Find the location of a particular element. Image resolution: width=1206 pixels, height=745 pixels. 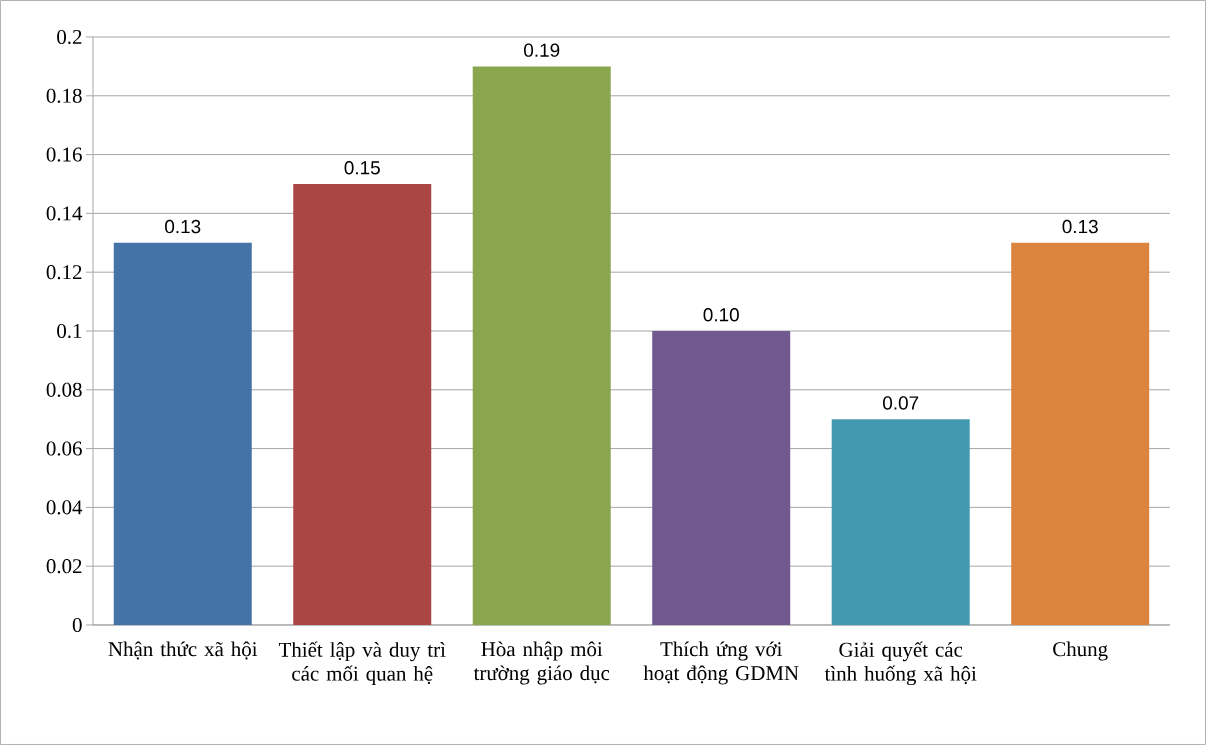

y-tick-label: 0.1 is located at coordinates (69, 331).